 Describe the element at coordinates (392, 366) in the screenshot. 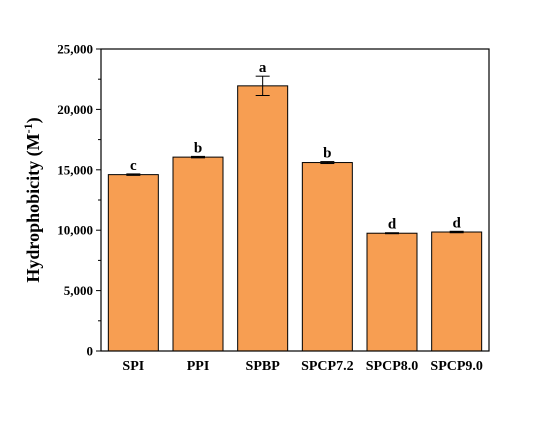

I see `x-tick-label: SPCP8.0` at that location.